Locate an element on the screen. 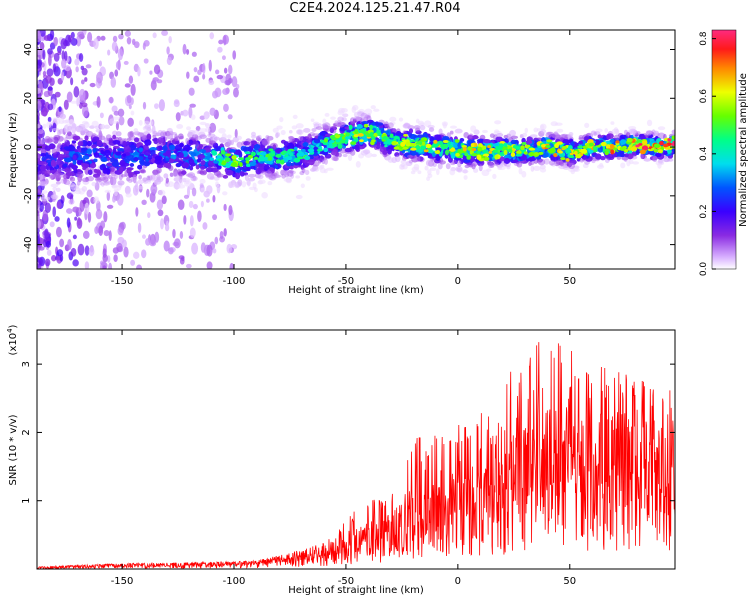 This screenshot has width=750, height=600. colorbar-label: Normalized spectral amplitude is located at coordinates (743, 150).